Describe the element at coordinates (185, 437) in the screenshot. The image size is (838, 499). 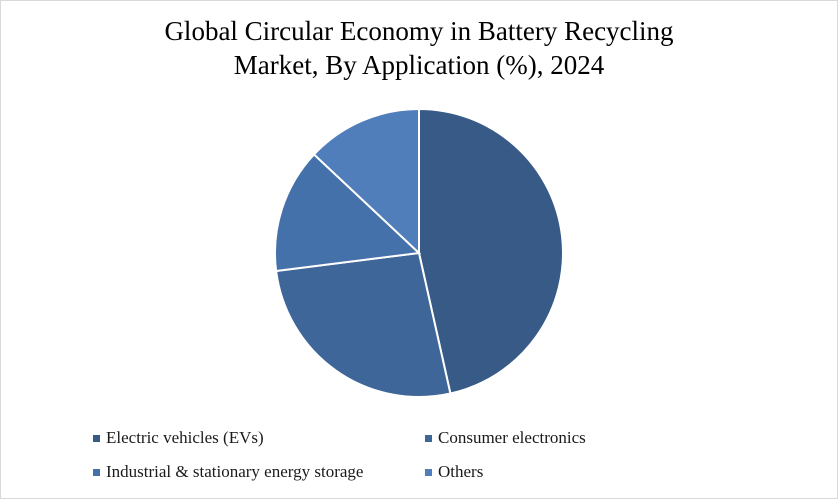
I see `legend-label: Electric vehicles (EVs)` at that location.